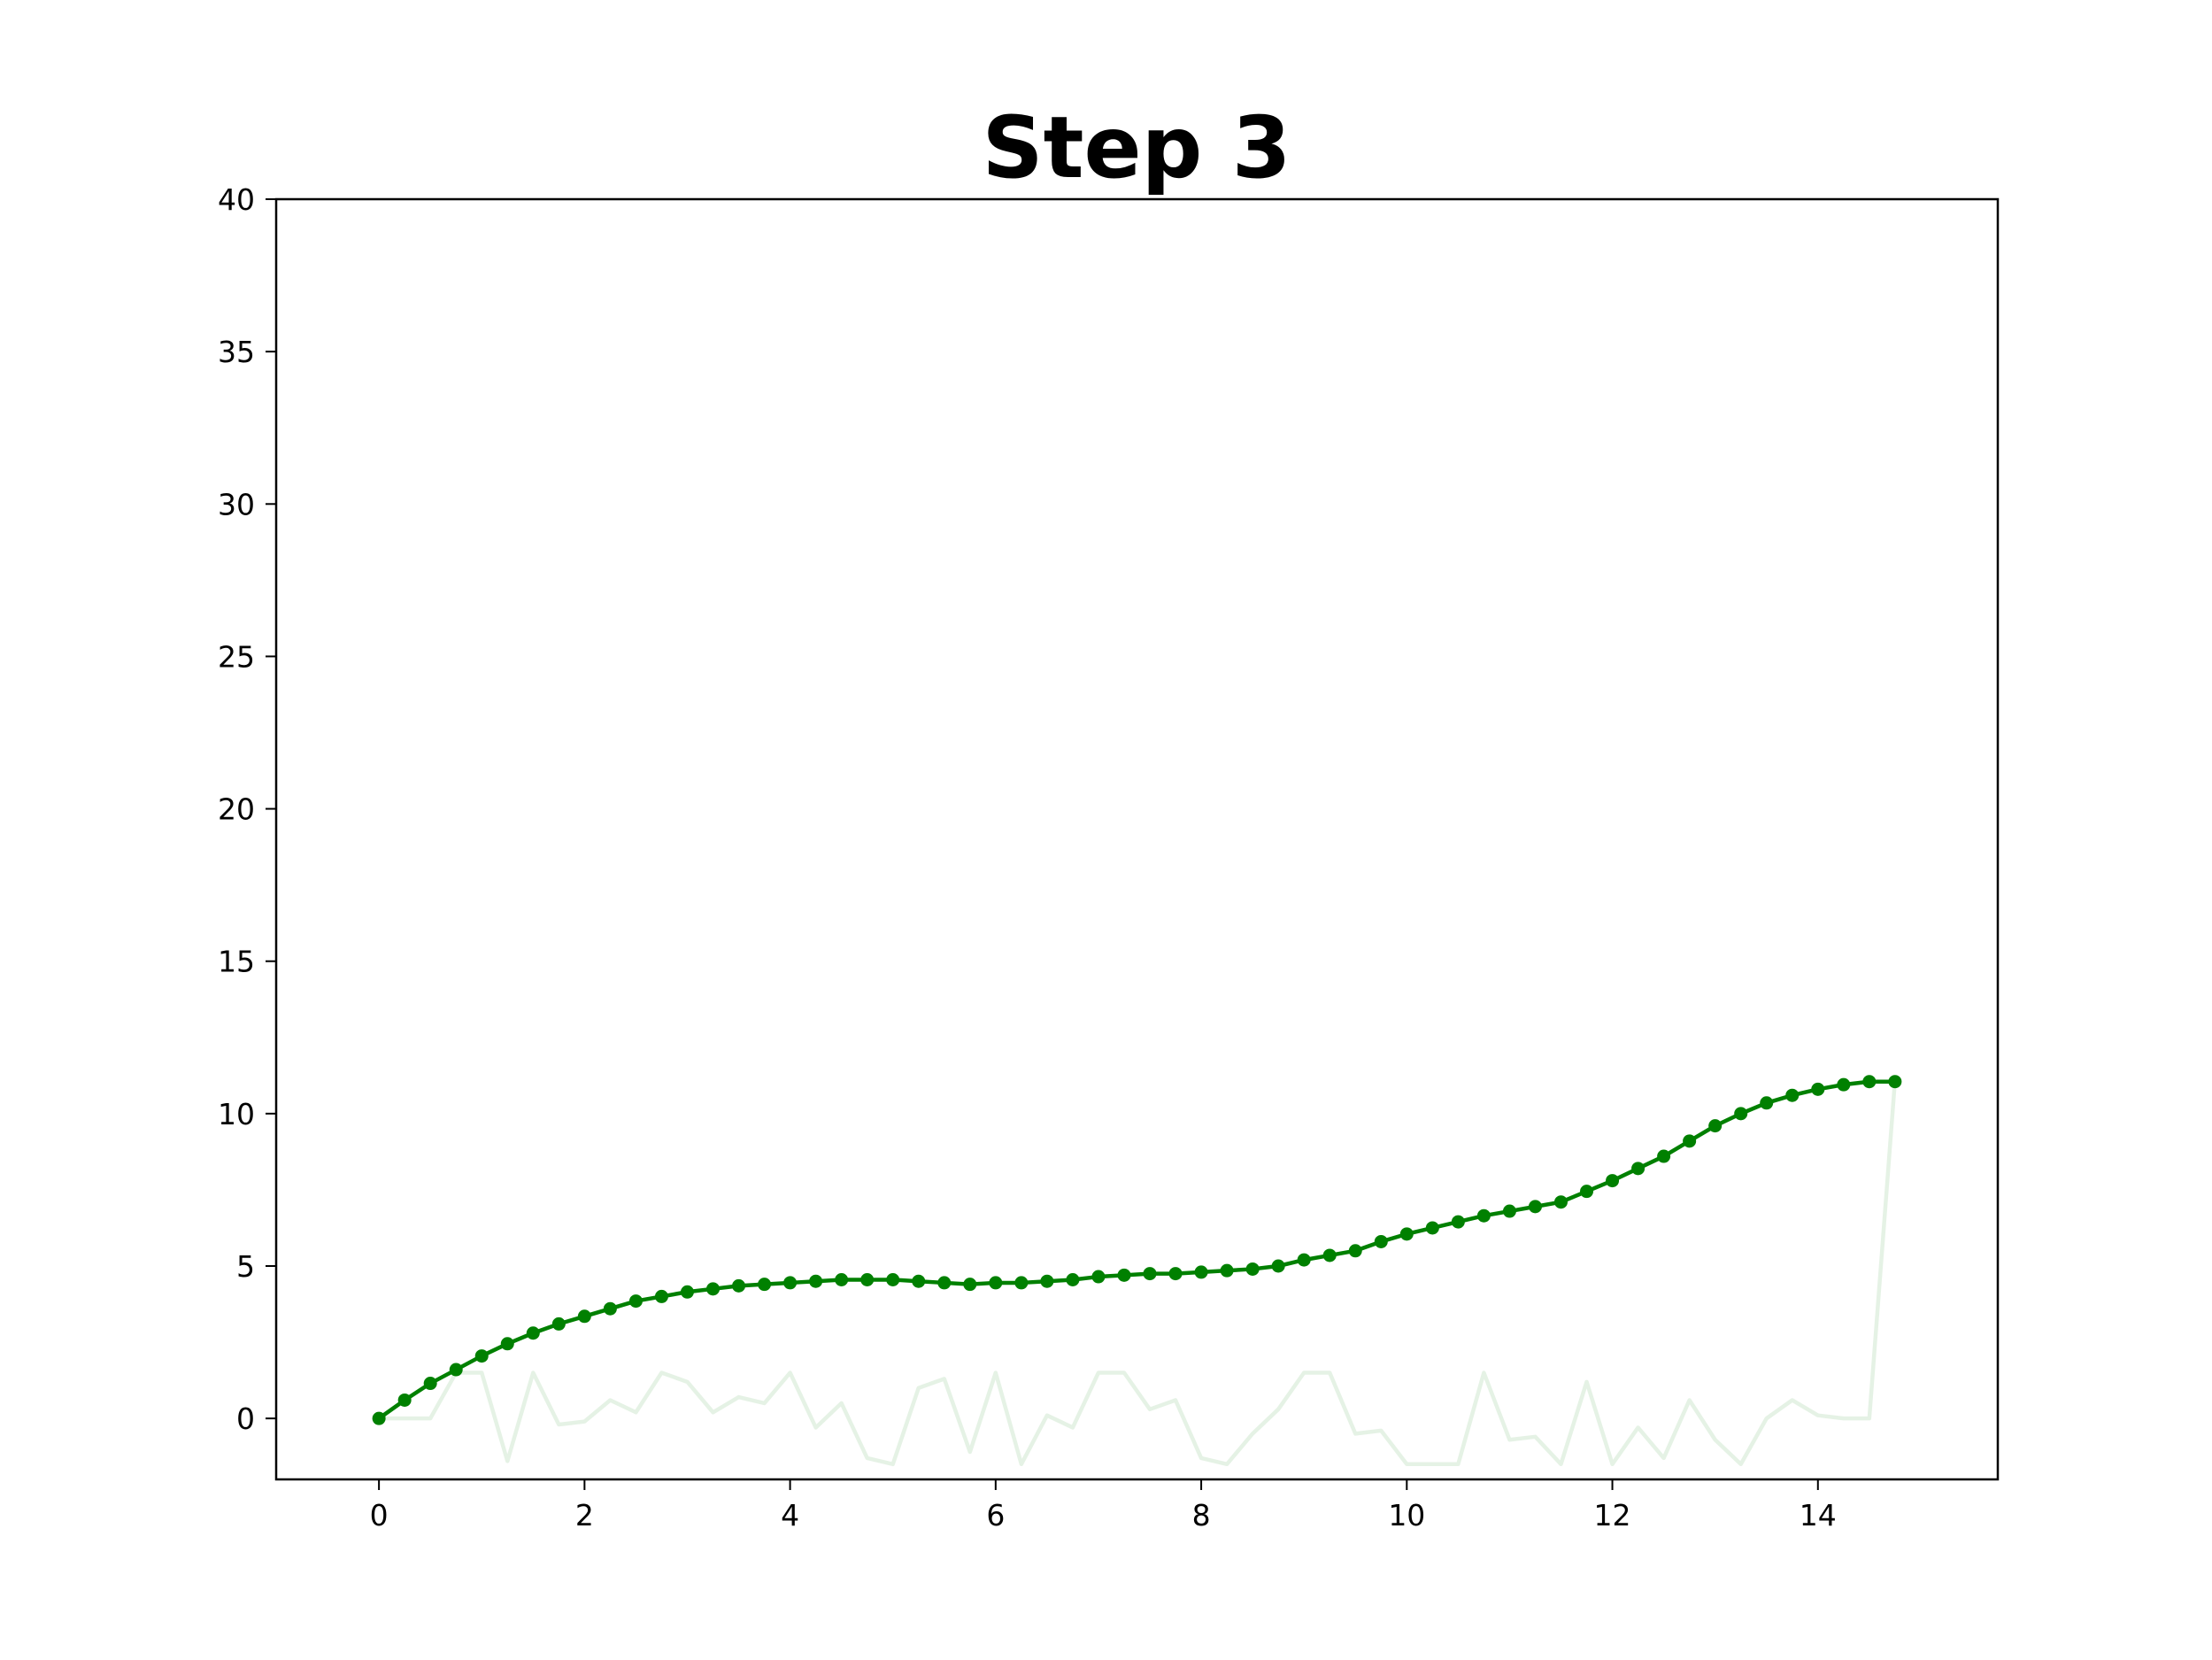 This screenshot has height=1660, width=2212. What do you see at coordinates (584, 1516) in the screenshot?
I see `x-tick-label: 2` at bounding box center [584, 1516].